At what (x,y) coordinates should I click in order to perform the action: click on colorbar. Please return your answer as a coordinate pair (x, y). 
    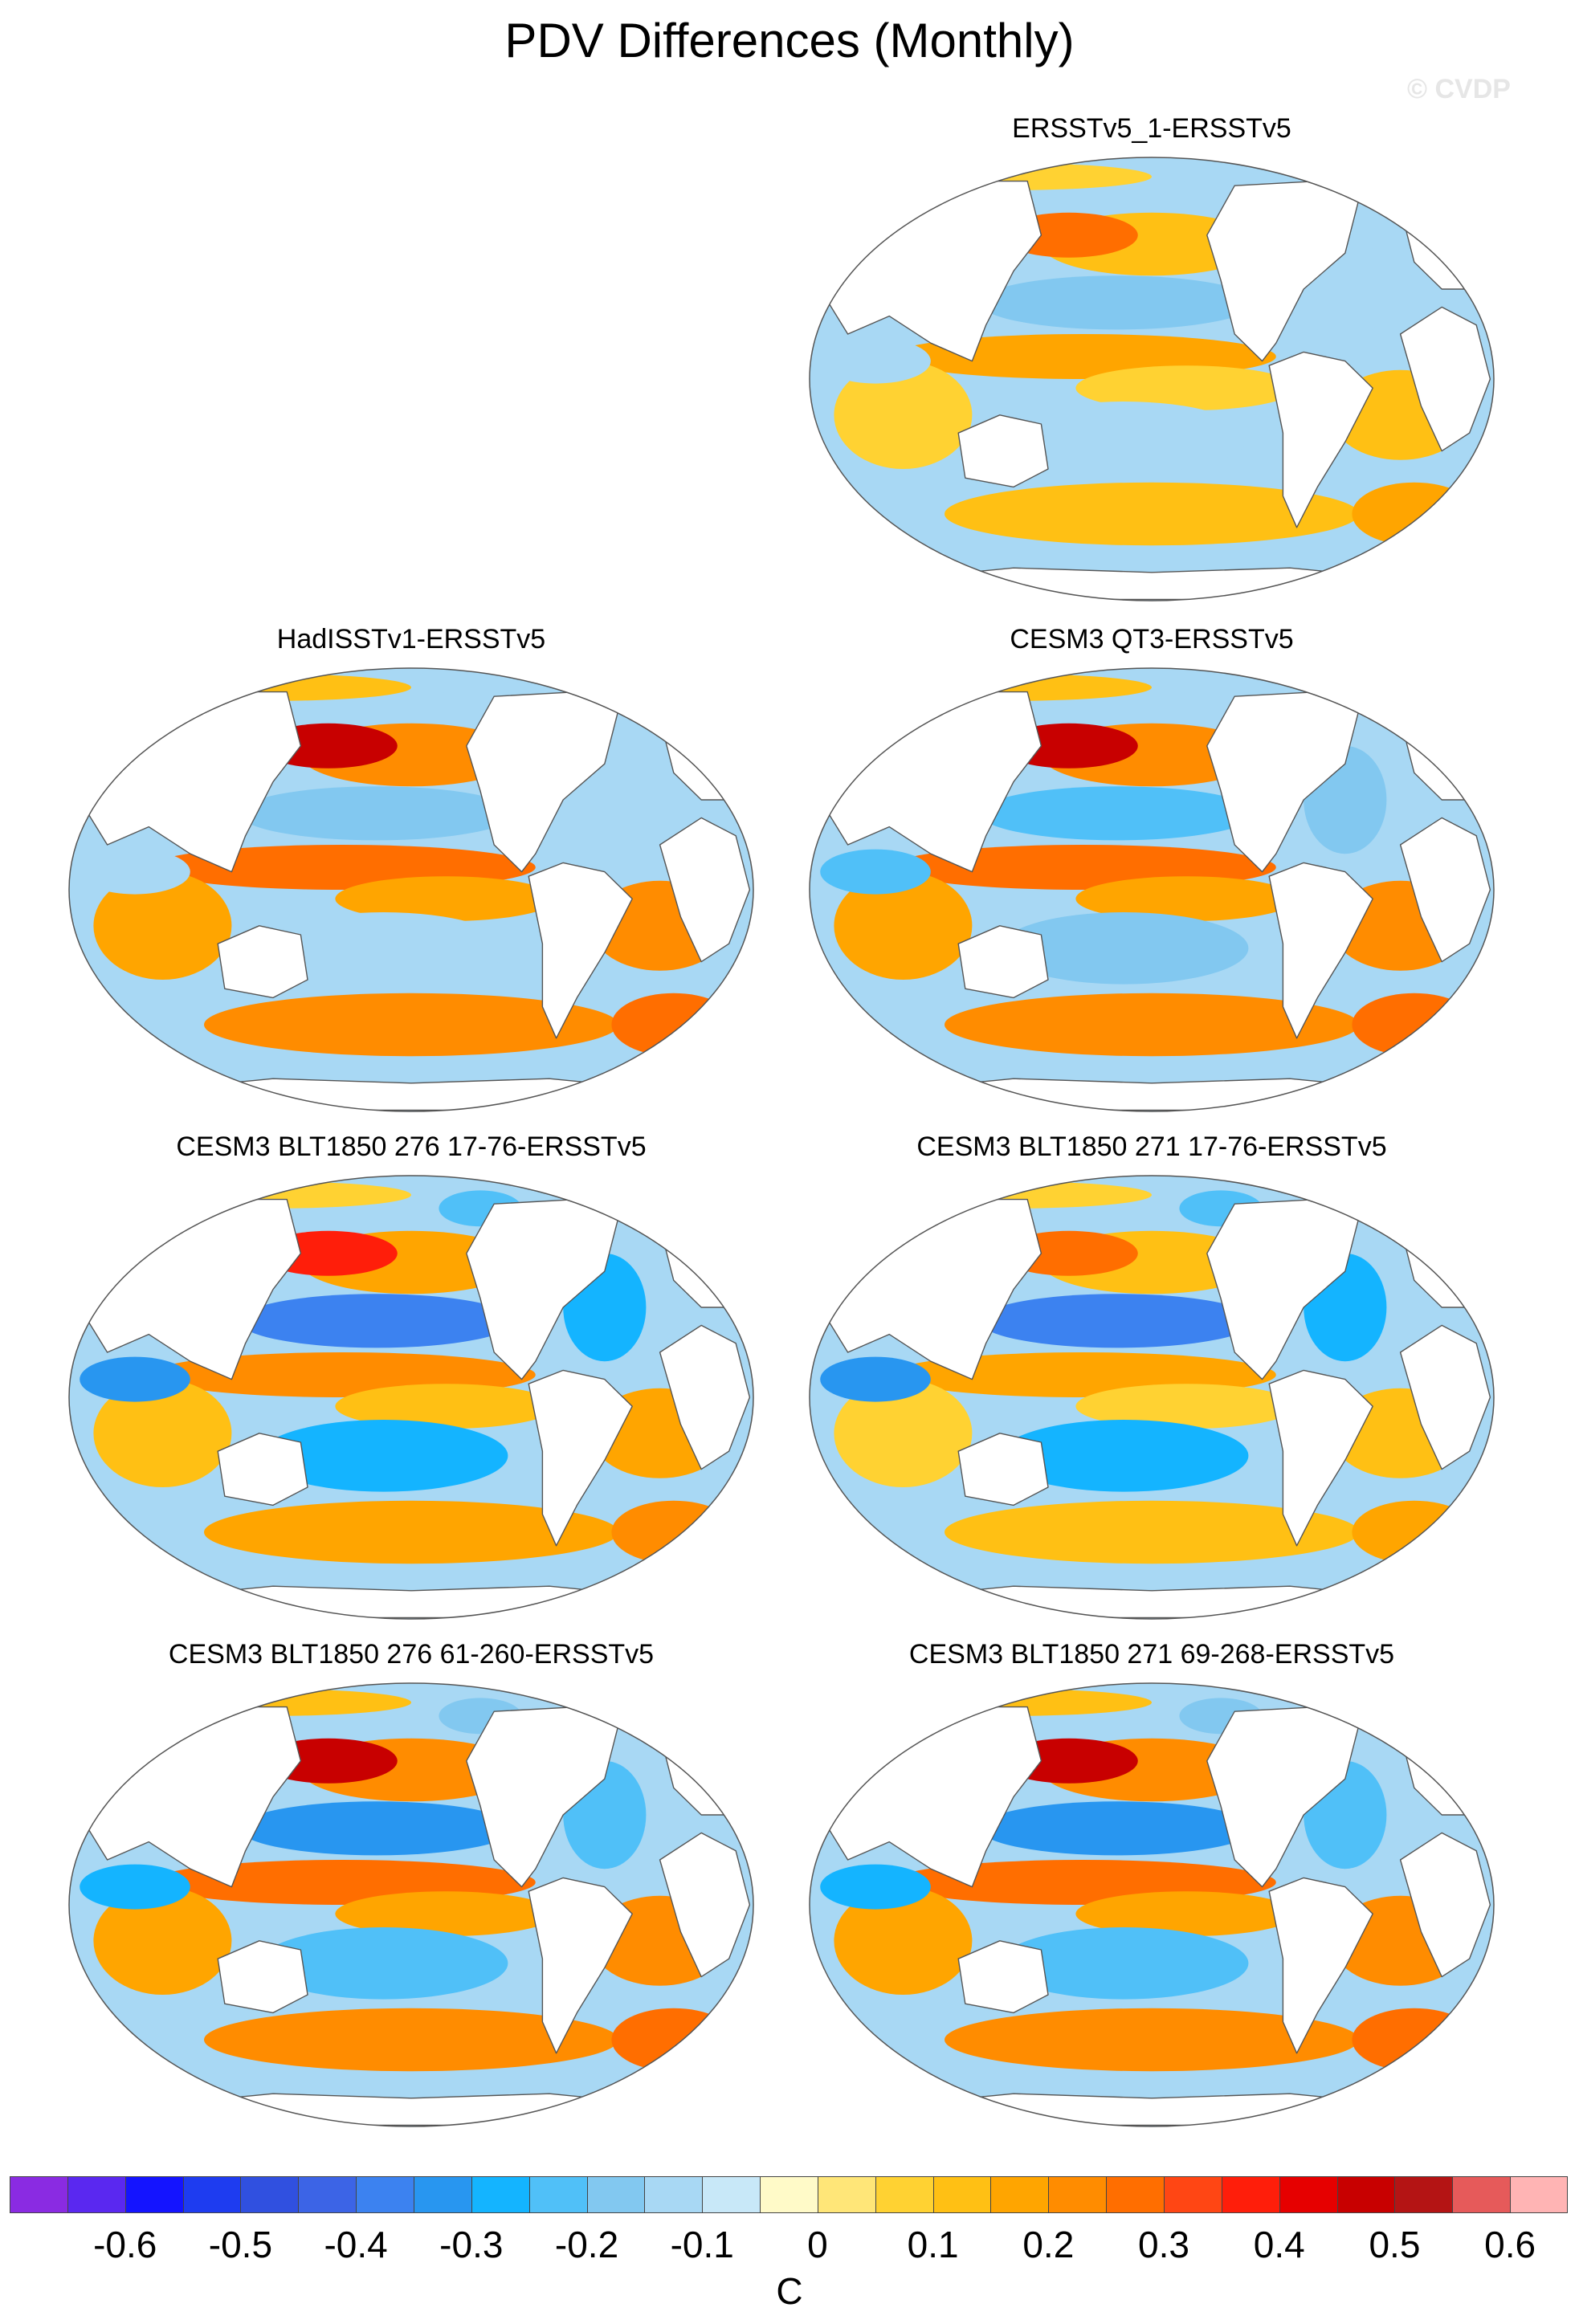
    Looking at the image, I should click on (789, 2194).